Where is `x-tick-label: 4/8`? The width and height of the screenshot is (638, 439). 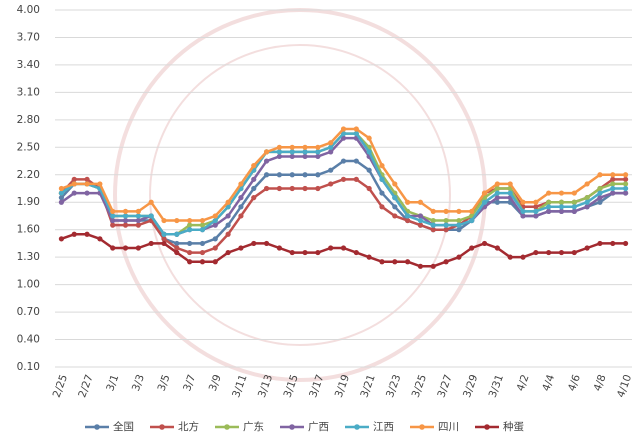 x-tick-label: 4/8 is located at coordinates (600, 383).